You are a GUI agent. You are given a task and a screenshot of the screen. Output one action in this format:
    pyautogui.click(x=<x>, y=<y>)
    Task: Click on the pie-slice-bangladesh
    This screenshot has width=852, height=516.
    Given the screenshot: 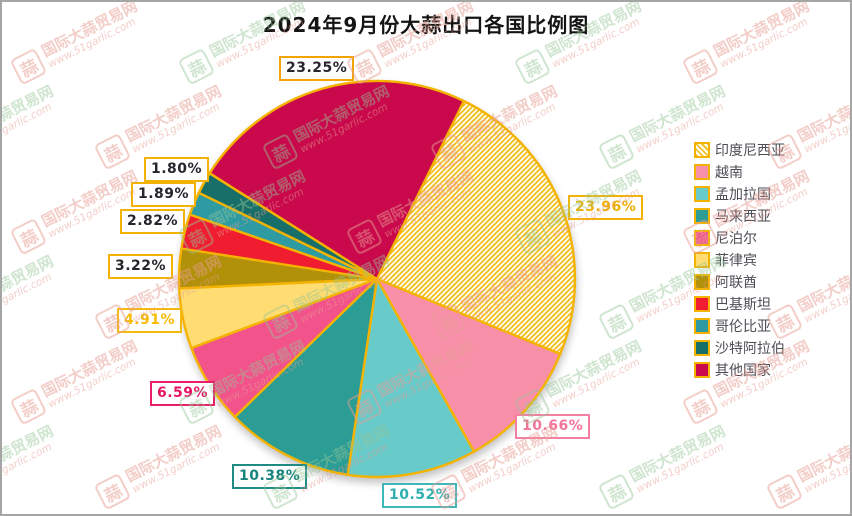 What is the action you would take?
    pyautogui.click(x=411, y=378)
    